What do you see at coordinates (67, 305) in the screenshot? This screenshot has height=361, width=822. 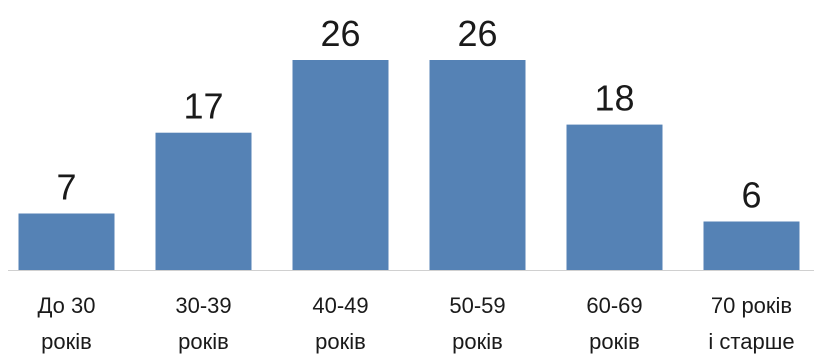 I see `category-label-0-line-0: До 30` at bounding box center [67, 305].